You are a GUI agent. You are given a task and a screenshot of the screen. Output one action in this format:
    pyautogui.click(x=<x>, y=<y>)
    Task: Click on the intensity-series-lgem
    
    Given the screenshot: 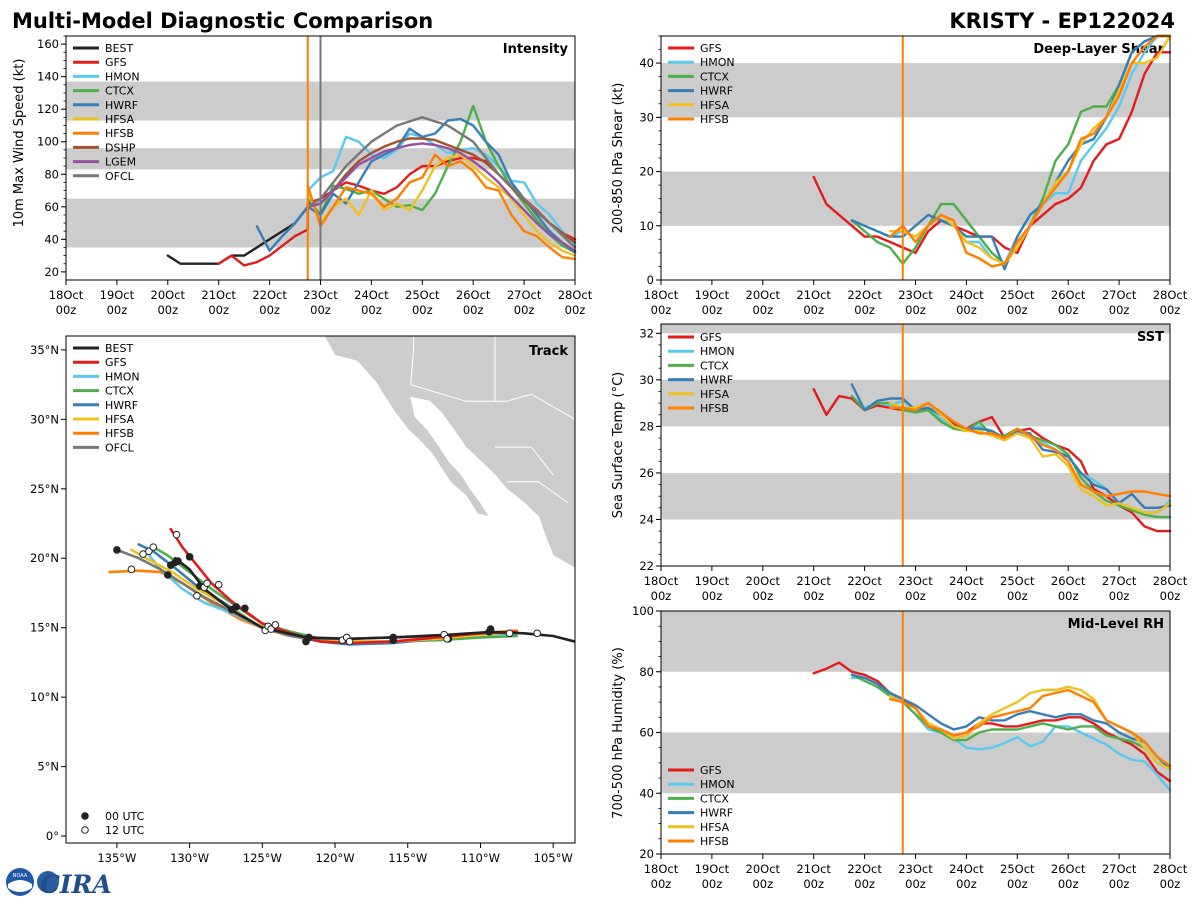 What is the action you would take?
    pyautogui.click(x=441, y=197)
    